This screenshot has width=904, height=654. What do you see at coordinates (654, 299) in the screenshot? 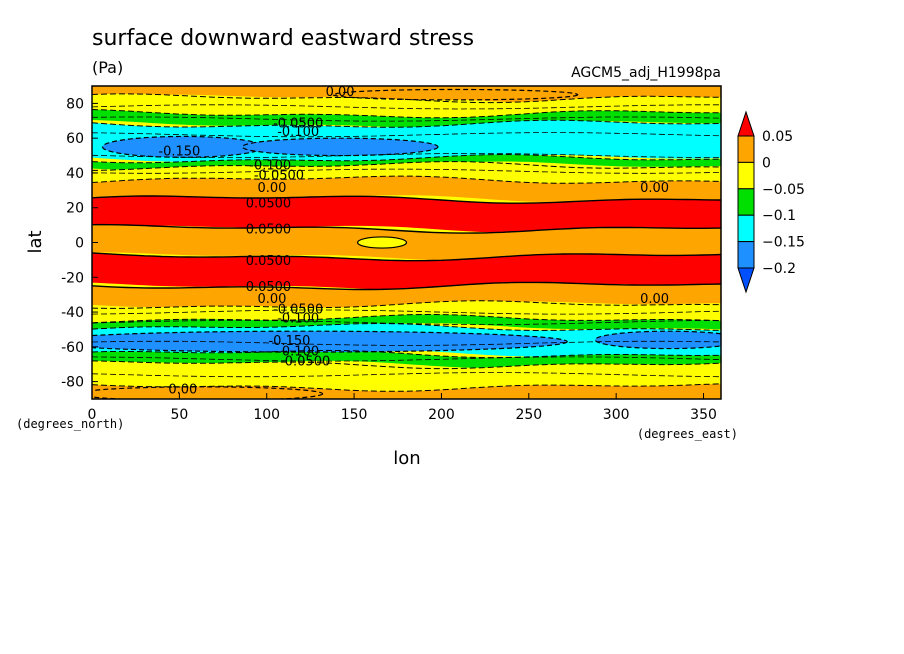
I see `contour-label-13: 0.00` at bounding box center [654, 299].